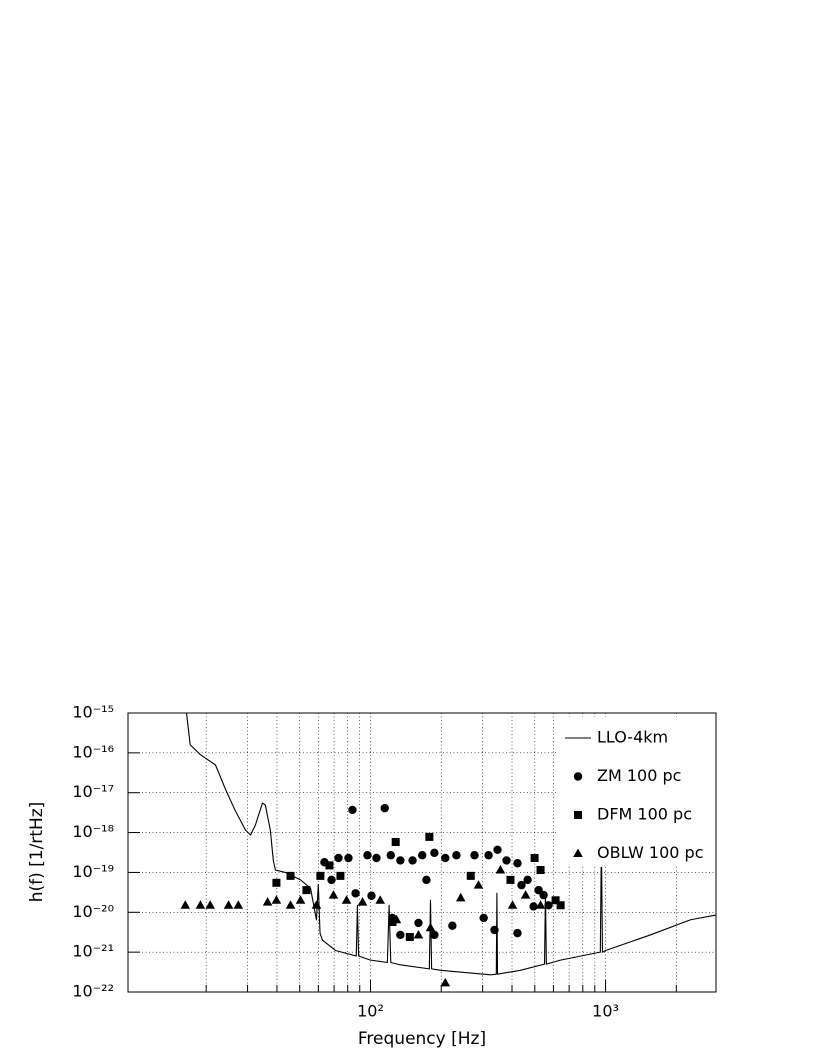 The image size is (814, 1053). I want to click on y-axis-label: h(f) [1/rtHz], so click(37, 852).